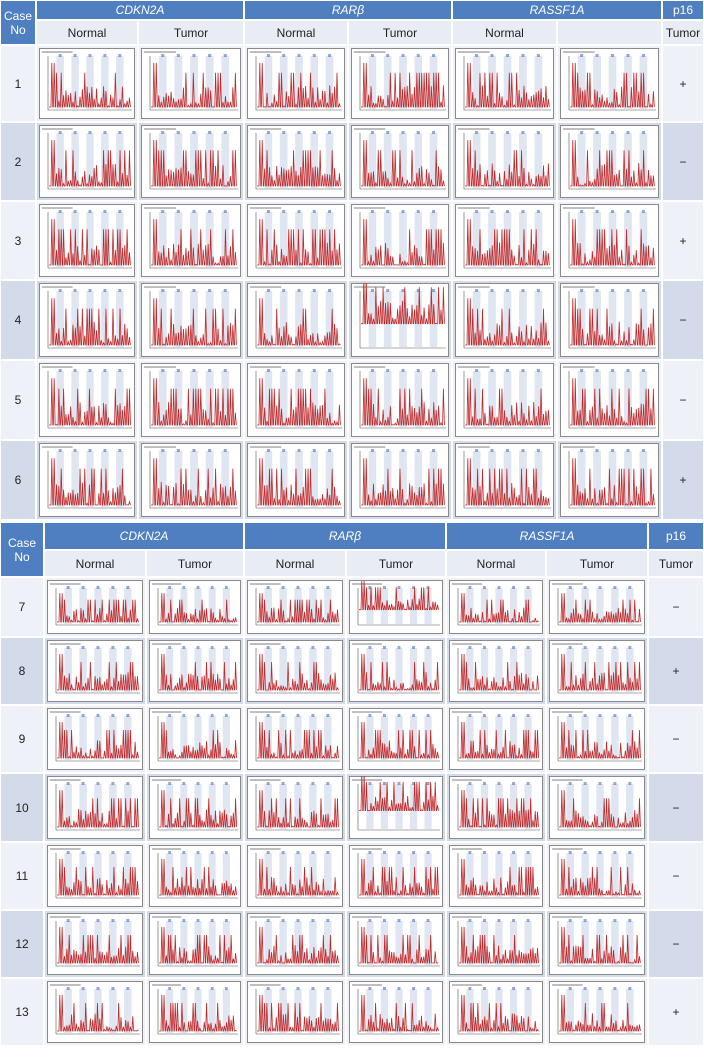 This screenshot has height=1058, width=704. I want to click on case-number: 2, so click(18, 161).